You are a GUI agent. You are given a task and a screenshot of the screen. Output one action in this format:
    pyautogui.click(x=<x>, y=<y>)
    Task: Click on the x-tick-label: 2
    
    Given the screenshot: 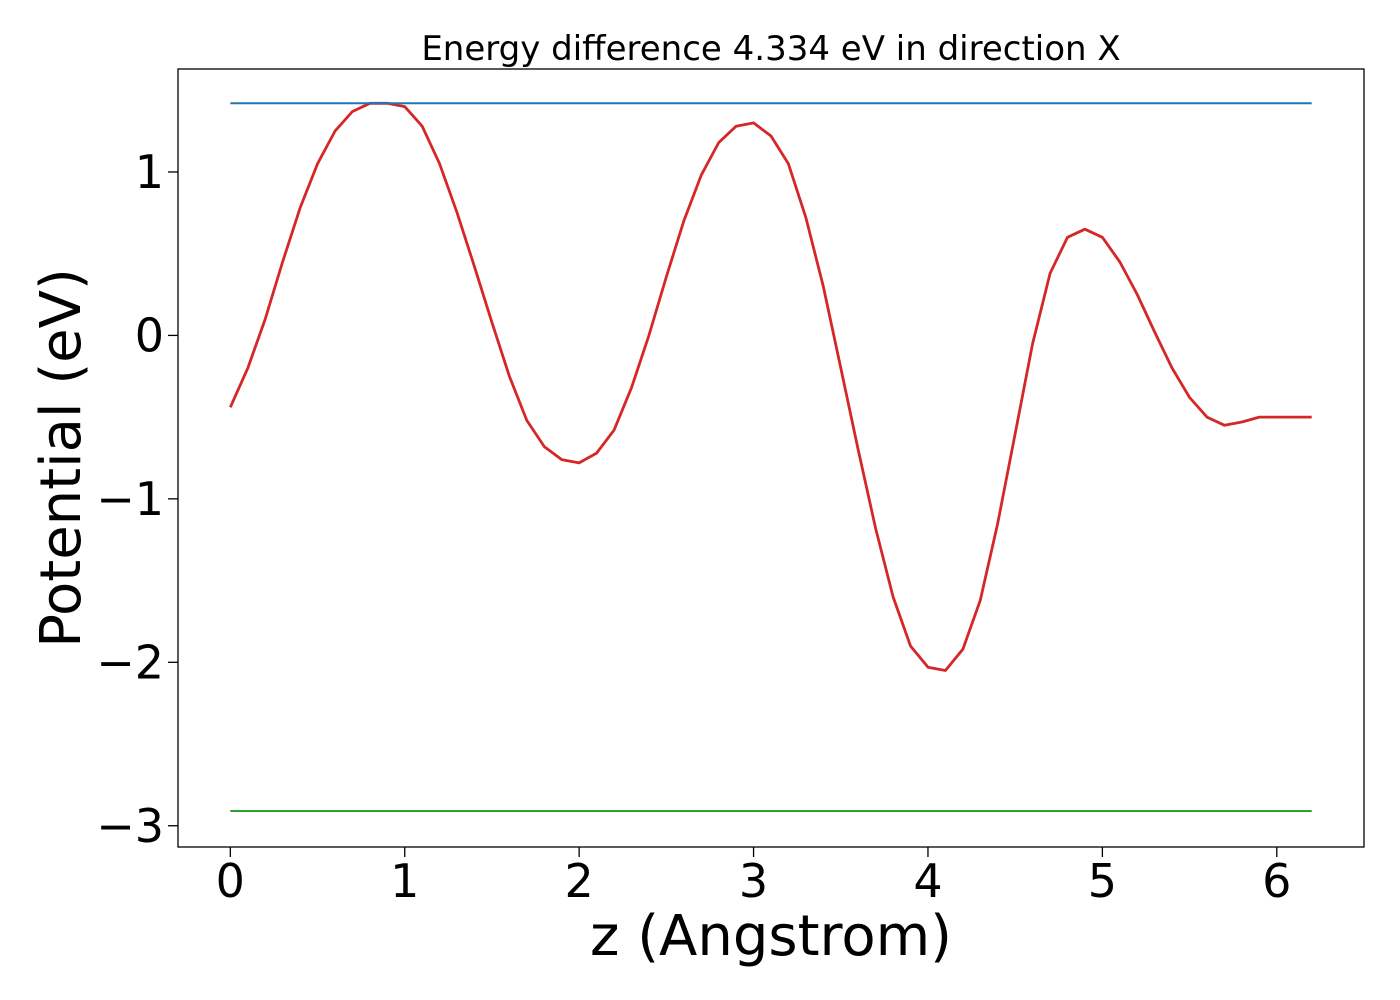 What is the action you would take?
    pyautogui.click(x=579, y=881)
    